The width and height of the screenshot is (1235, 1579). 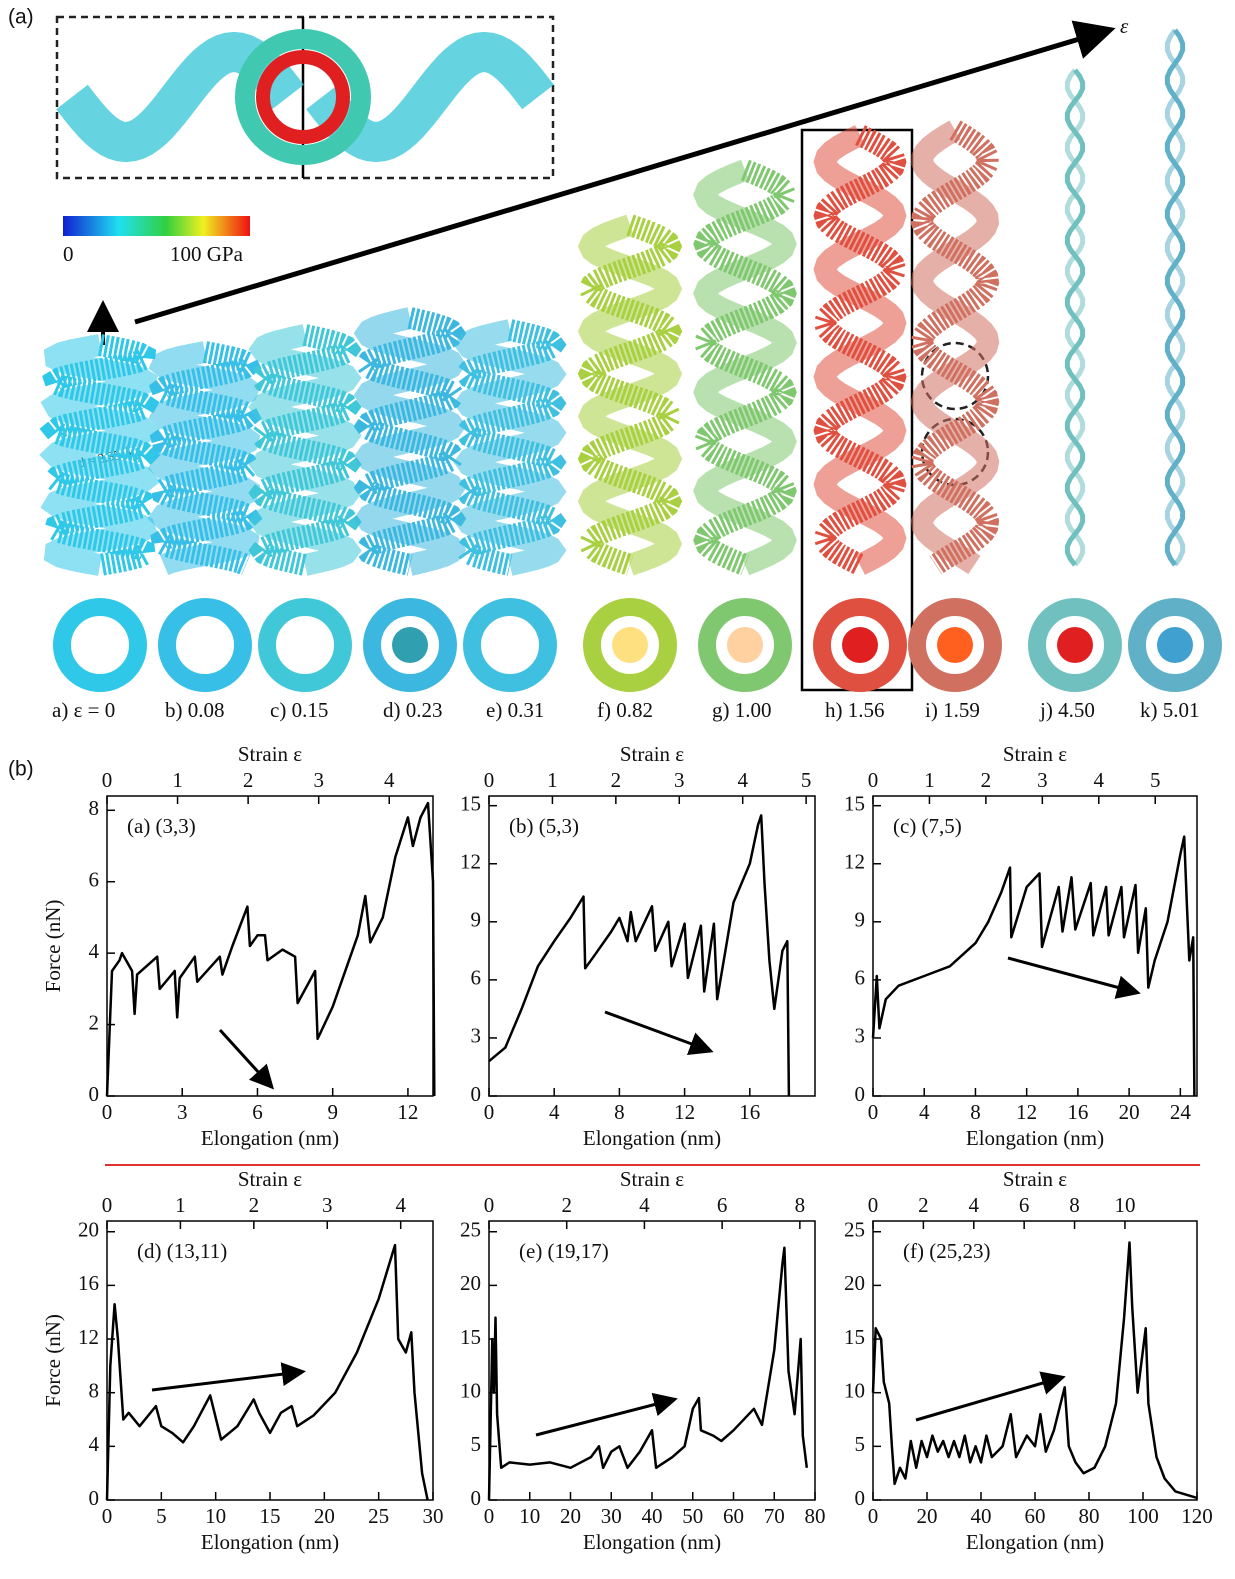 What do you see at coordinates (299, 710) in the screenshot?
I see `caption: c) 0.15` at bounding box center [299, 710].